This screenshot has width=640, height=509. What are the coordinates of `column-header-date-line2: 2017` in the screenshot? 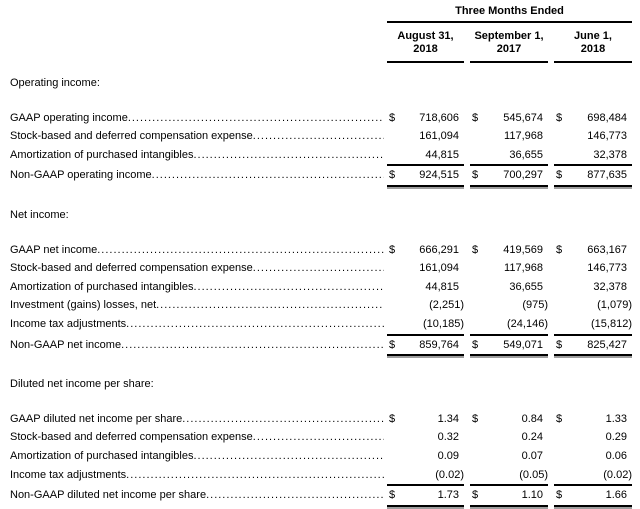 It's located at (509, 49).